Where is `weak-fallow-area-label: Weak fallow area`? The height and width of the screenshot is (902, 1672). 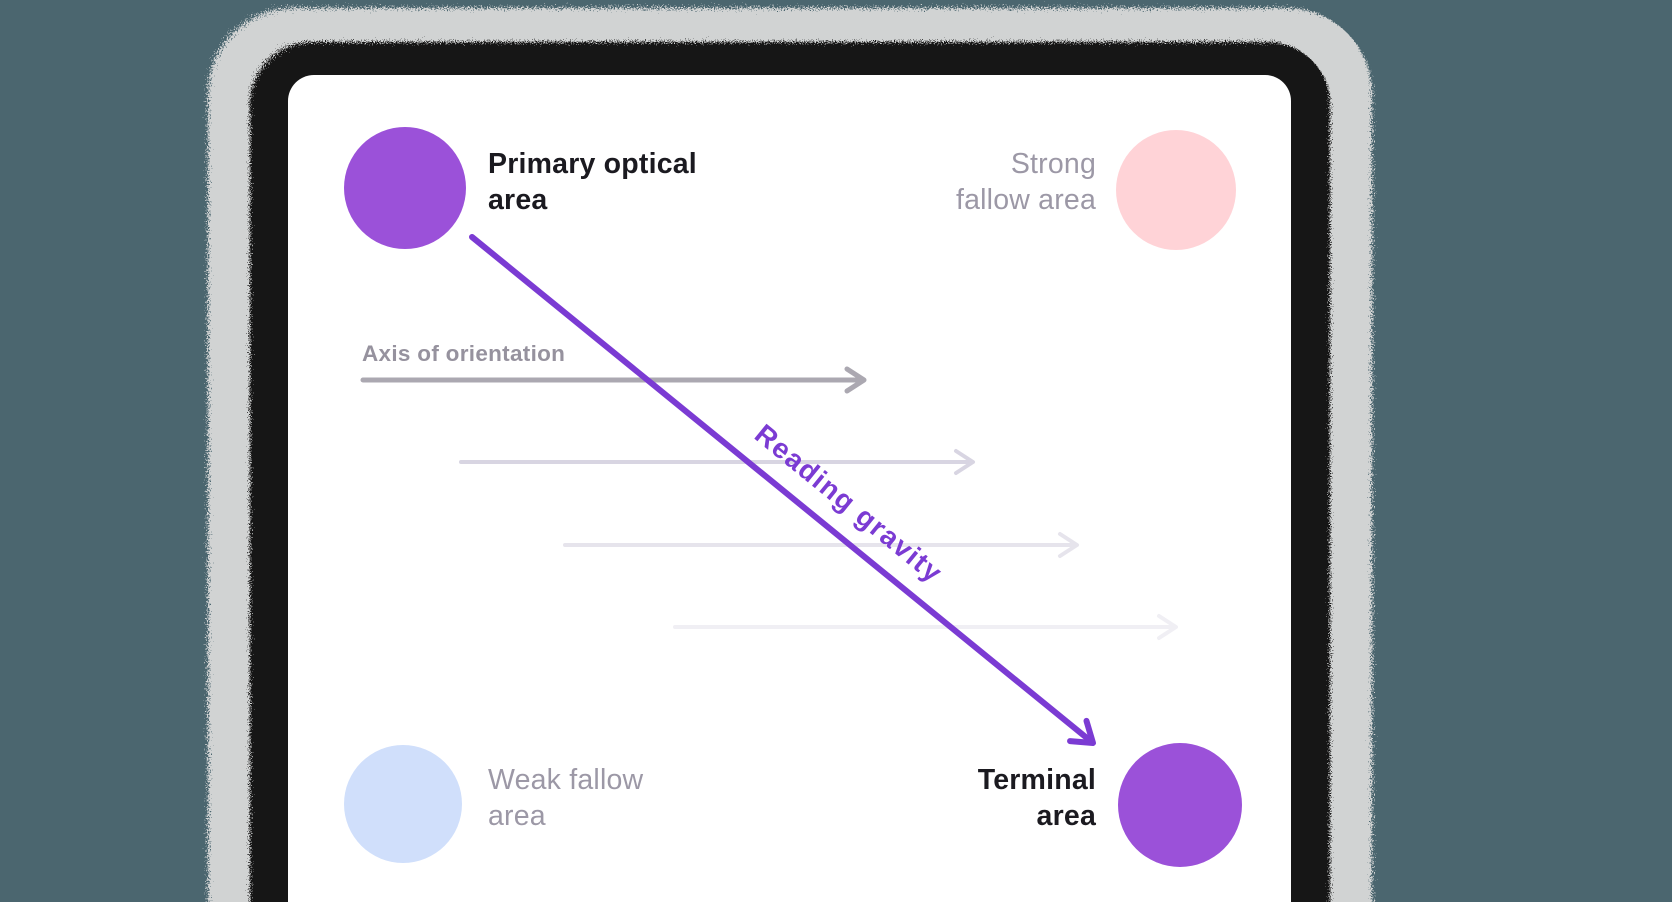
weak-fallow-area-label: Weak fallow area is located at coordinates (566, 798).